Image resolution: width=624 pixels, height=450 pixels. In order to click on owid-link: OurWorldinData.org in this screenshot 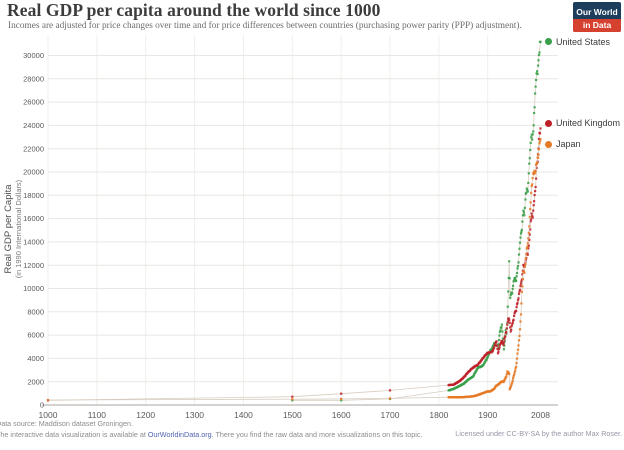, I will do `click(179, 434)`.